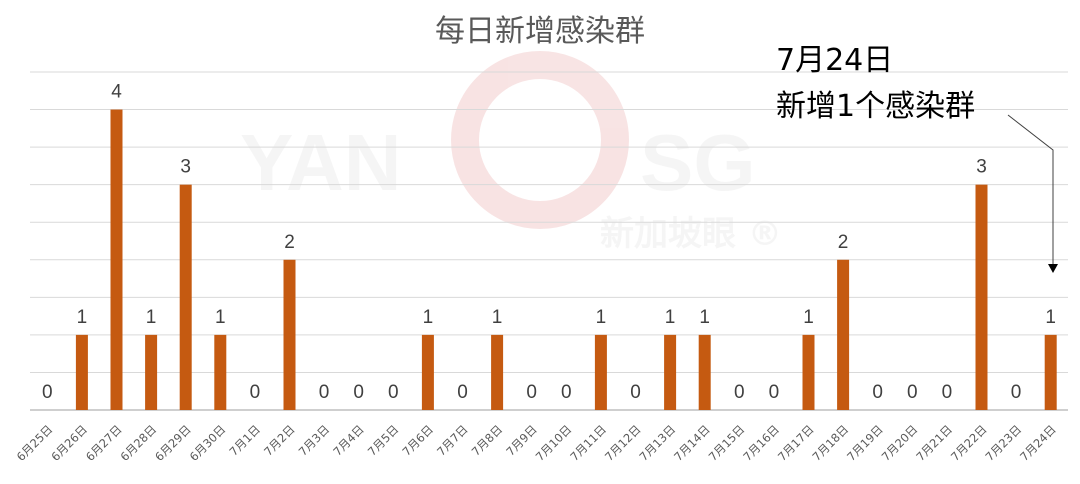 This screenshot has height=484, width=1080. What do you see at coordinates (540, 31) in the screenshot?
I see `chart-title: 每日新增感染群` at bounding box center [540, 31].